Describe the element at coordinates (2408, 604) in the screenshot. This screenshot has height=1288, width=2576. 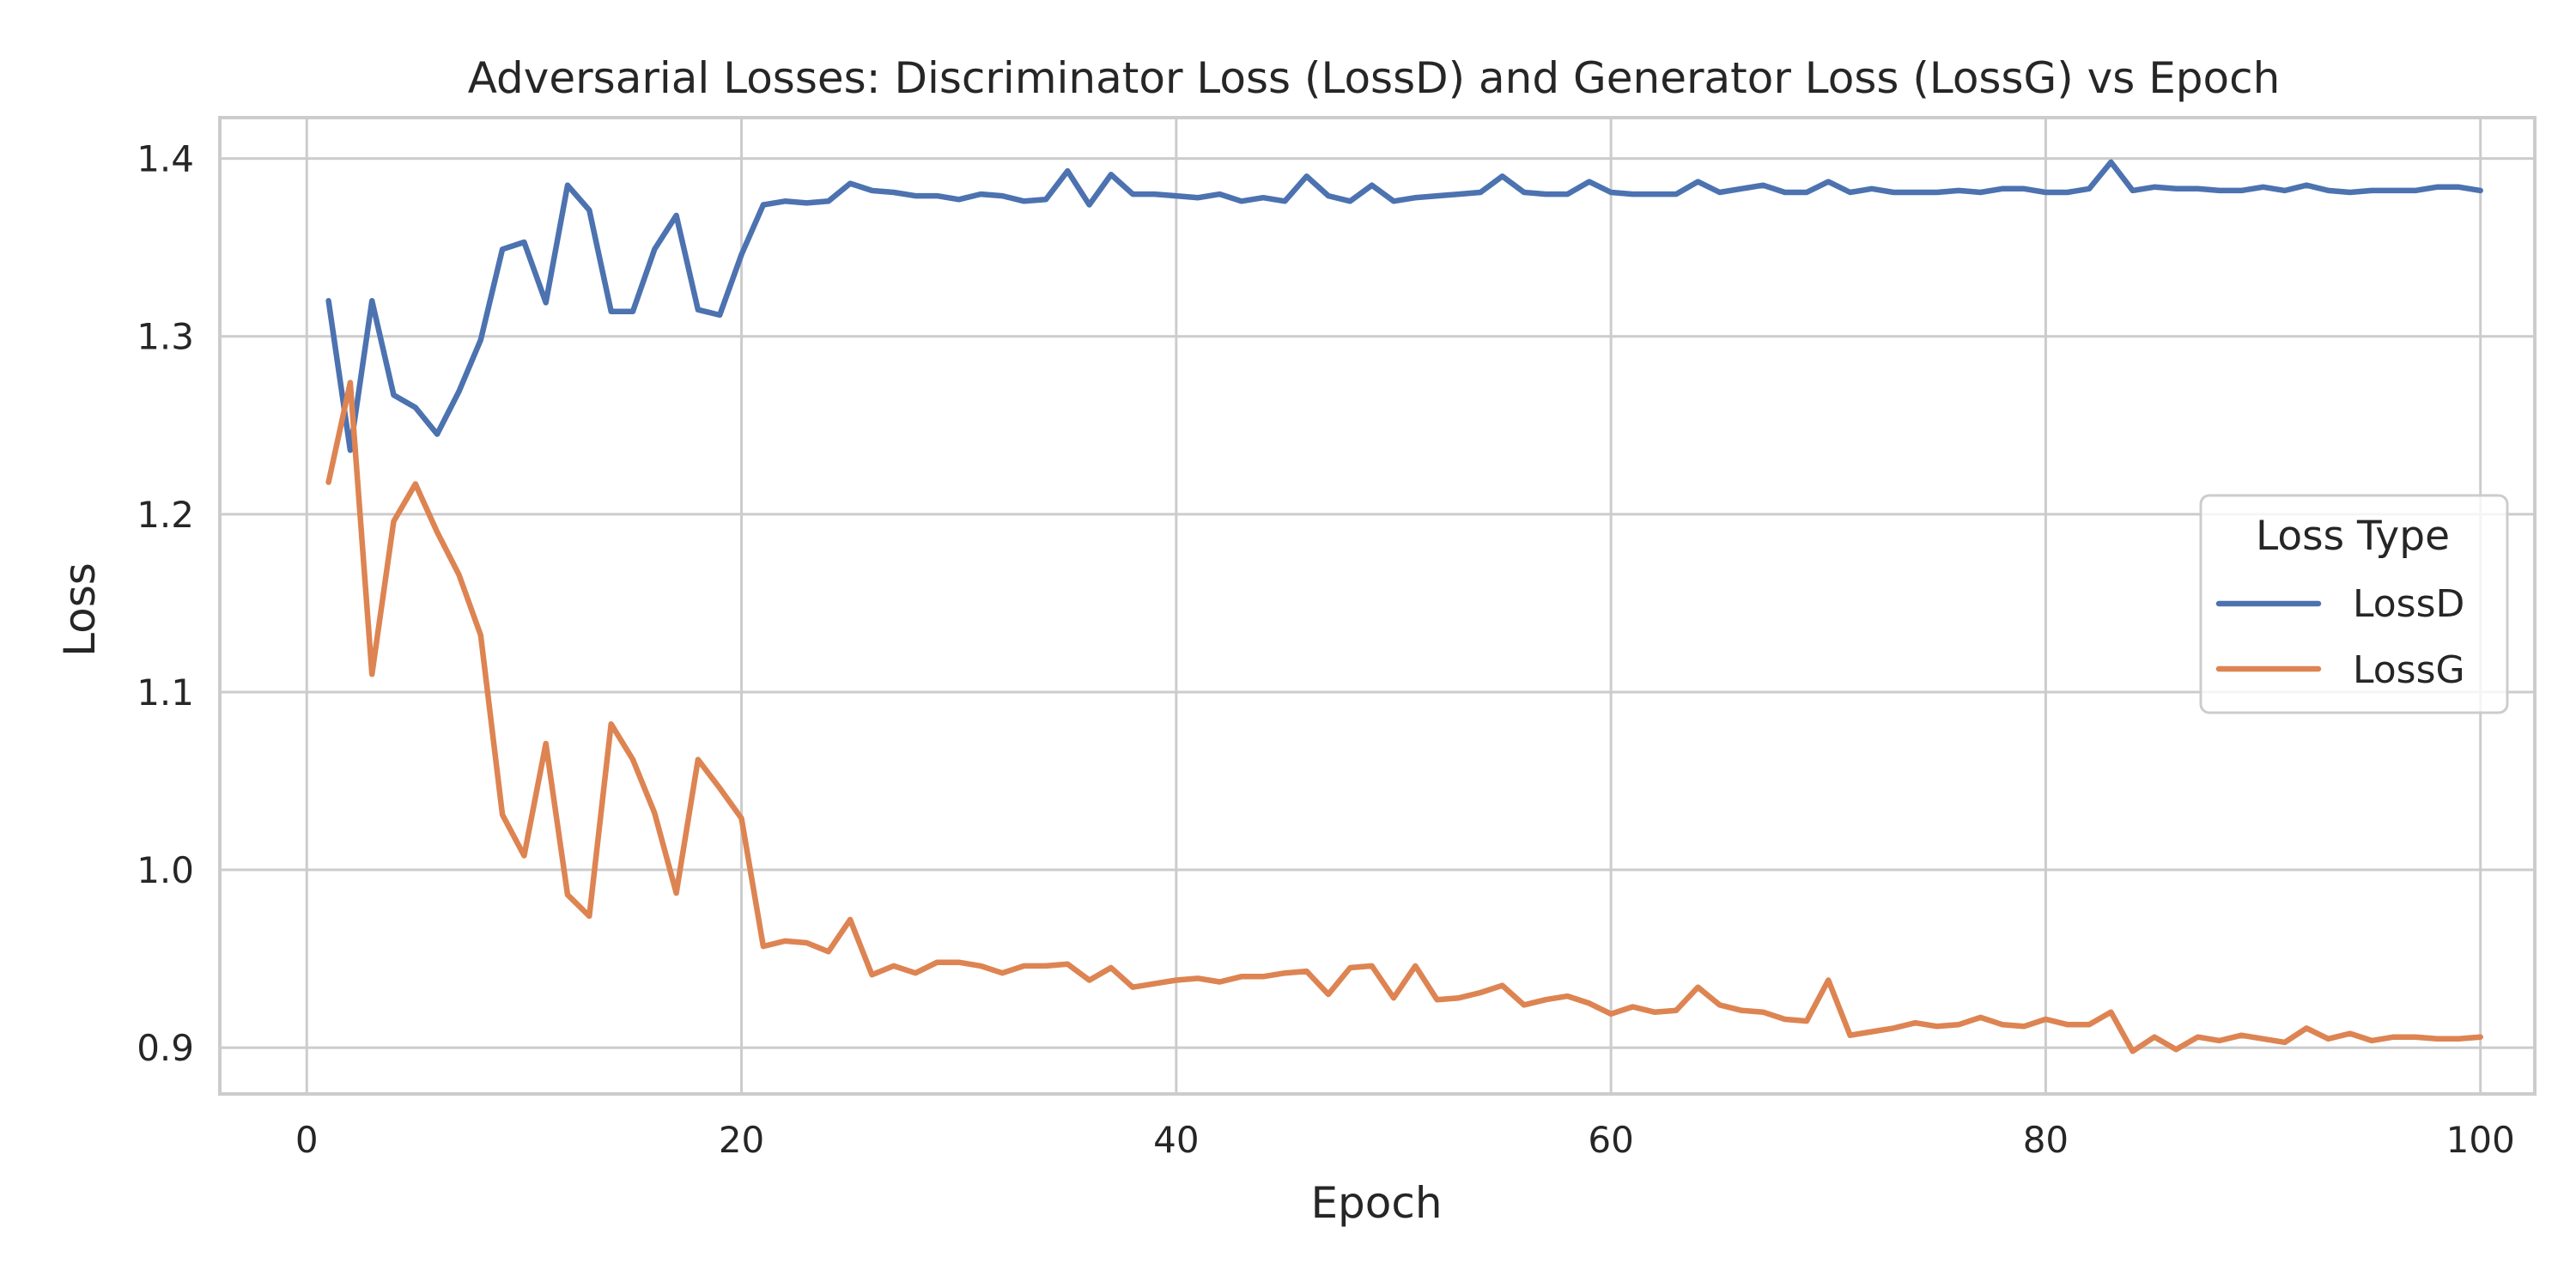
I see `legend-label-lossd: LossD` at that location.